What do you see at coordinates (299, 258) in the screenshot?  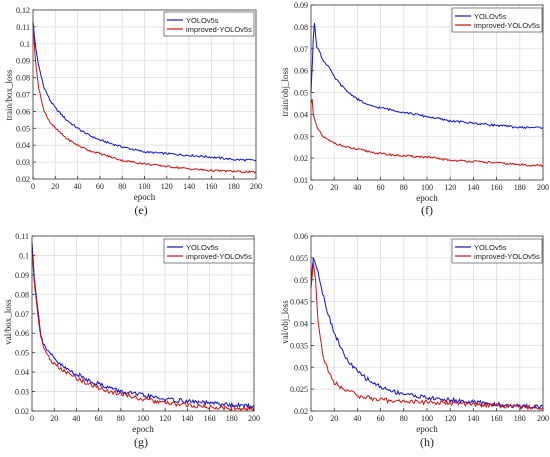 I see `y-tick-label: 0.055` at bounding box center [299, 258].